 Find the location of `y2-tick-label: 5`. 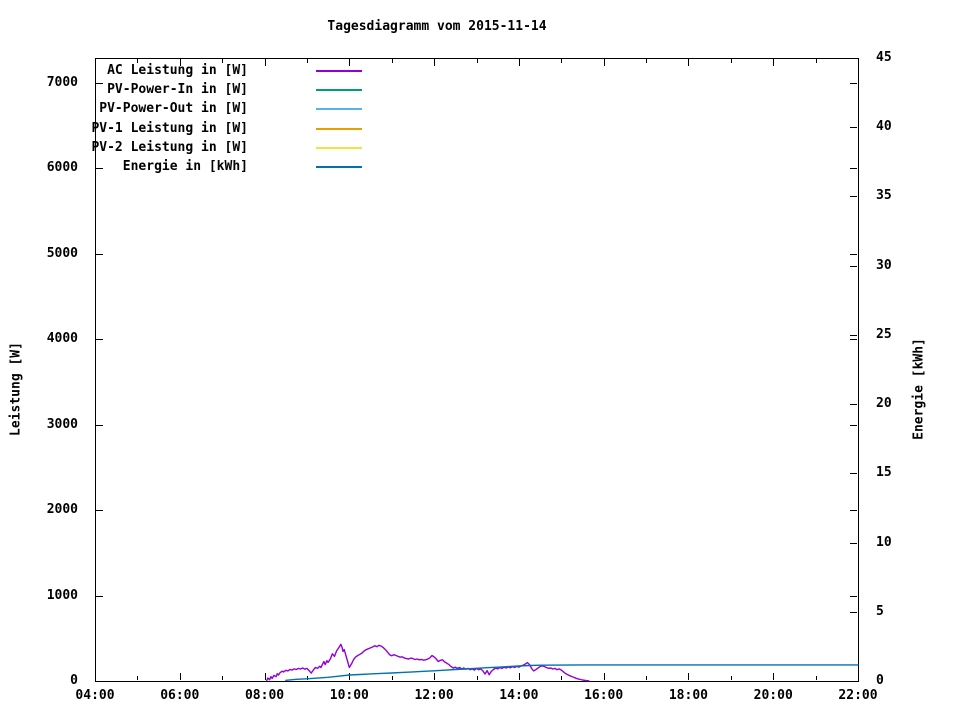

y2-tick-label: 5 is located at coordinates (880, 611).